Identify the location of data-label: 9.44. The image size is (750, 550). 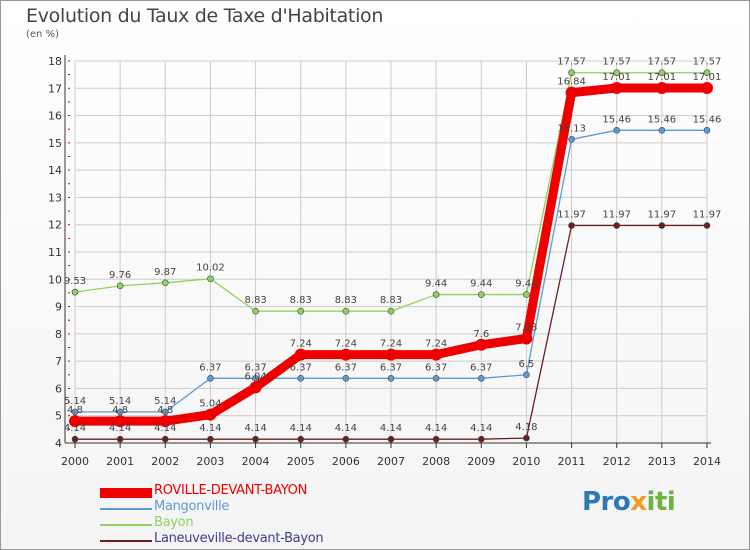
(436, 284).